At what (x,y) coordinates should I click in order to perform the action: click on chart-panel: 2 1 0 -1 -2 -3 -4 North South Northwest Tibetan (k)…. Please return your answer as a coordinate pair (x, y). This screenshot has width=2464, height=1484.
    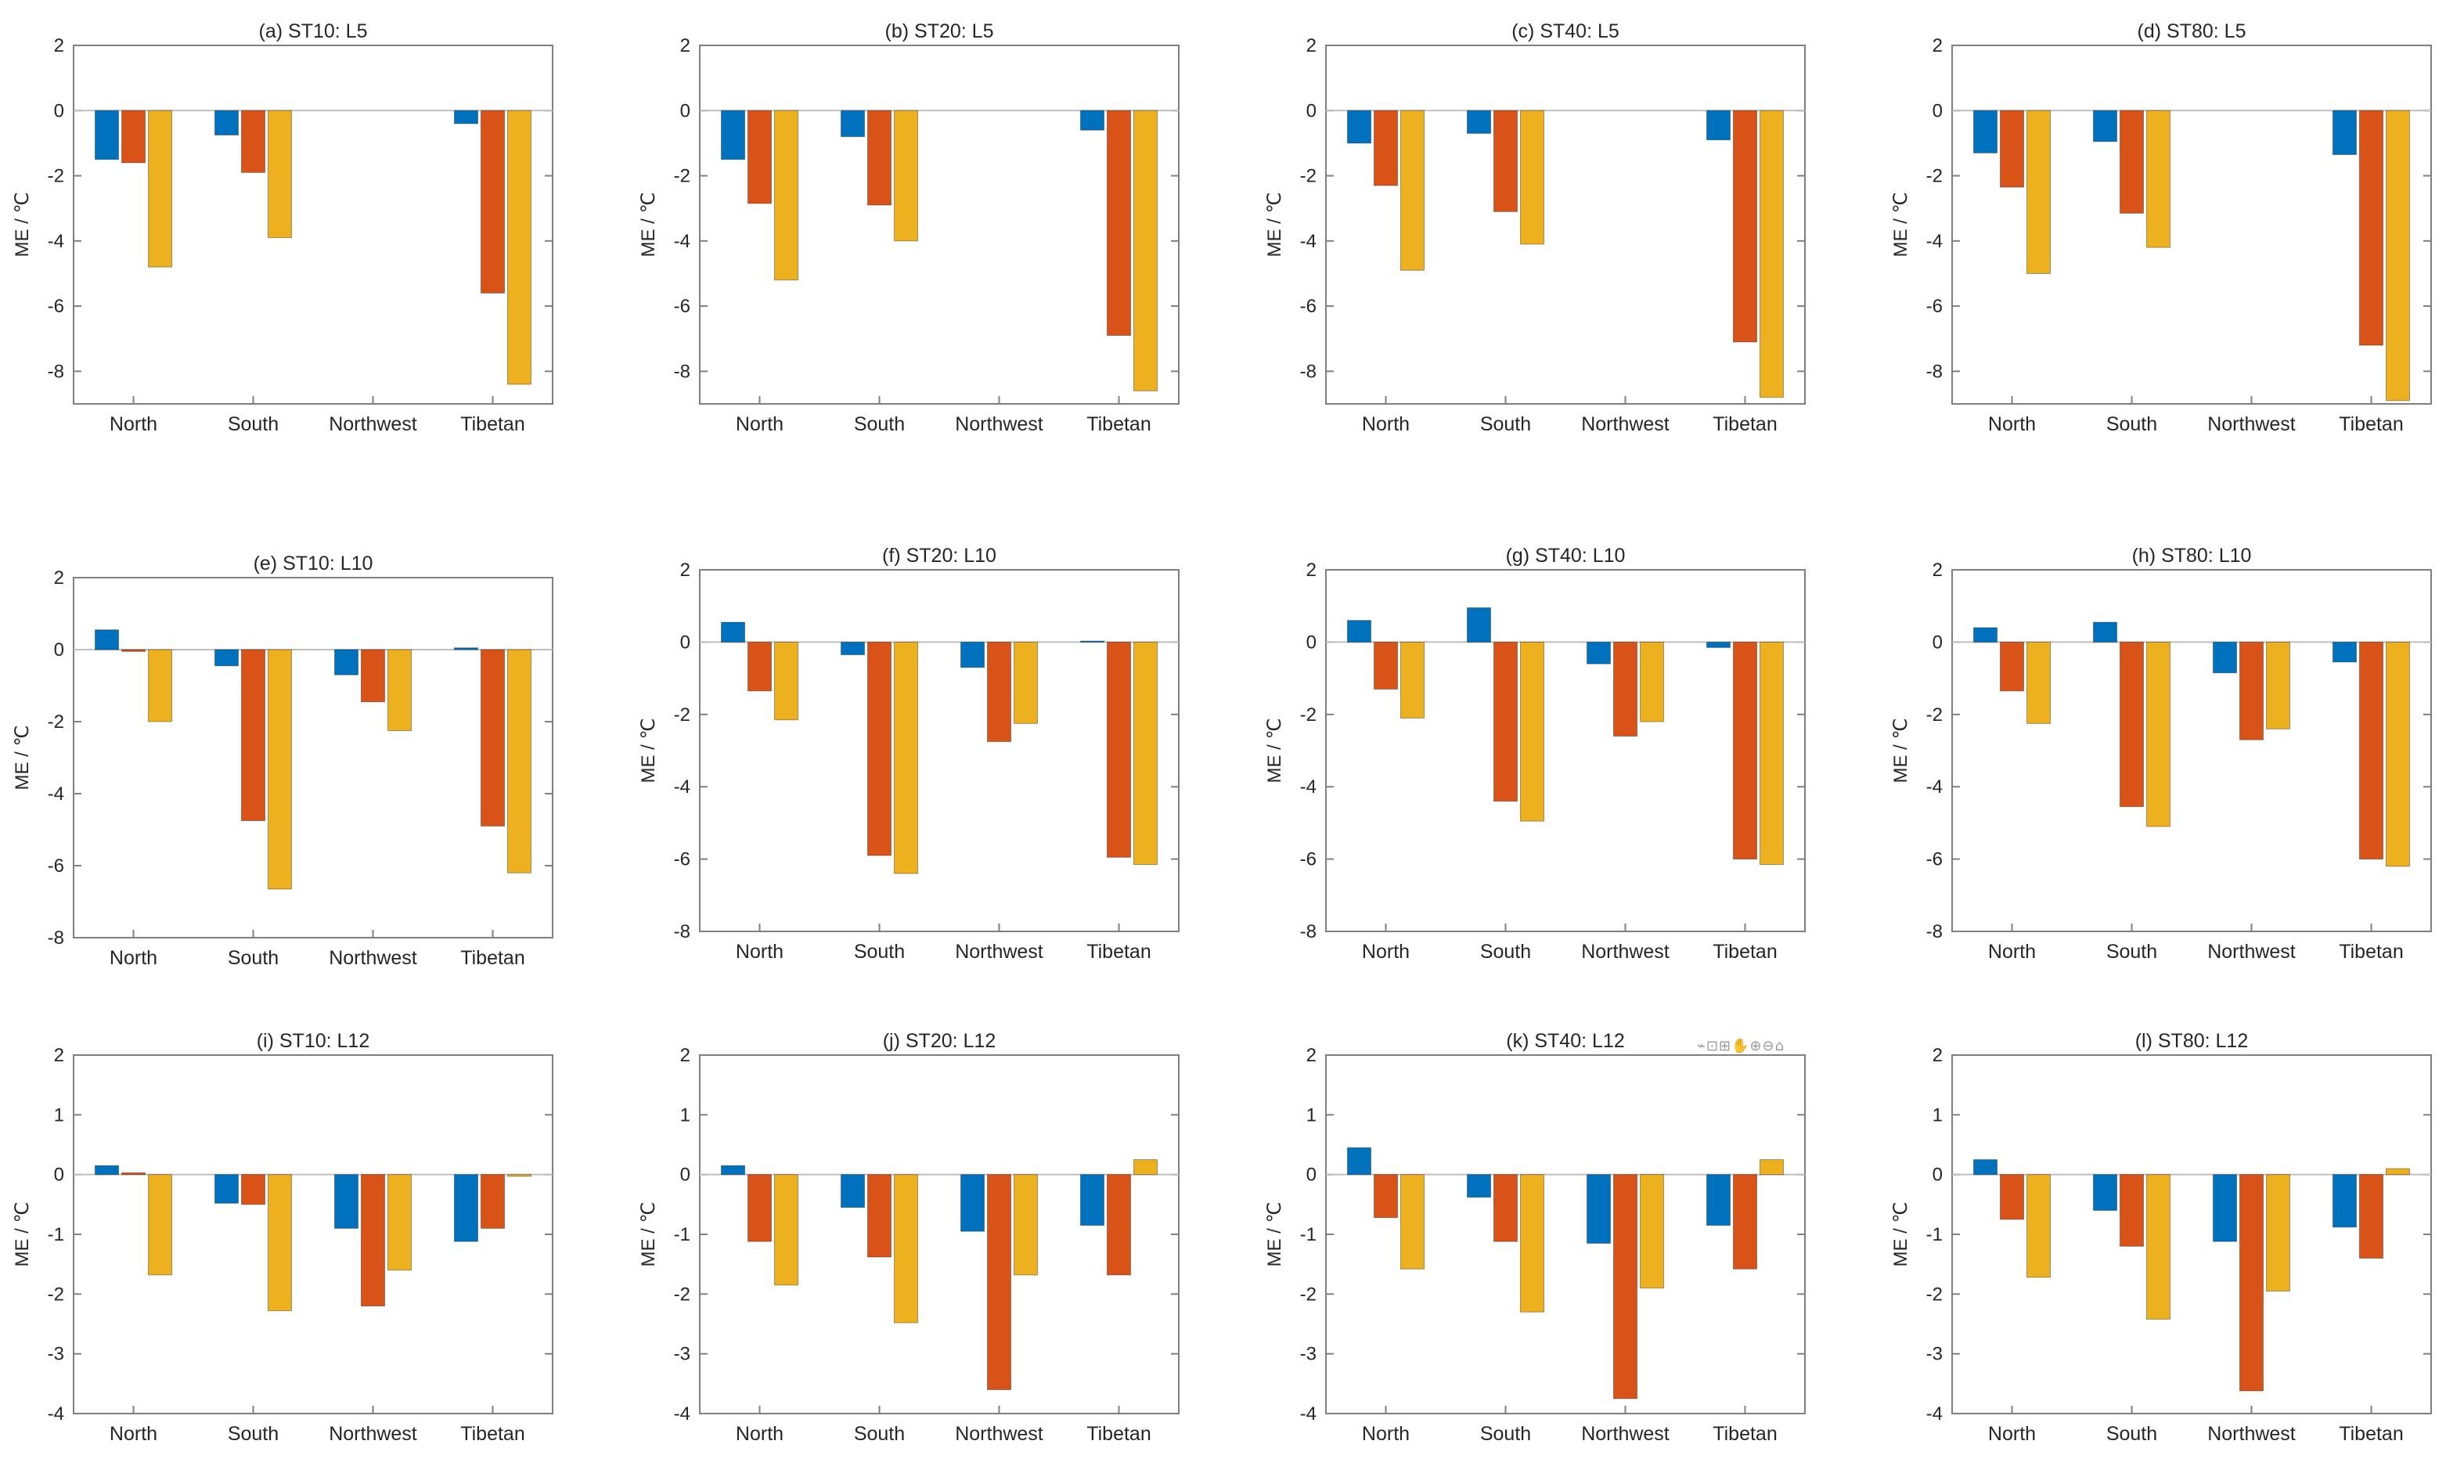
    Looking at the image, I should click on (1535, 1237).